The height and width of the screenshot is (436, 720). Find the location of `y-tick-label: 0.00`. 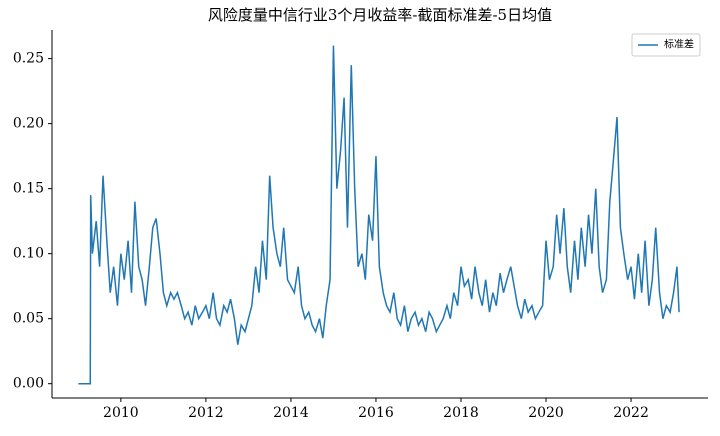

y-tick-label: 0.00 is located at coordinates (28, 384).